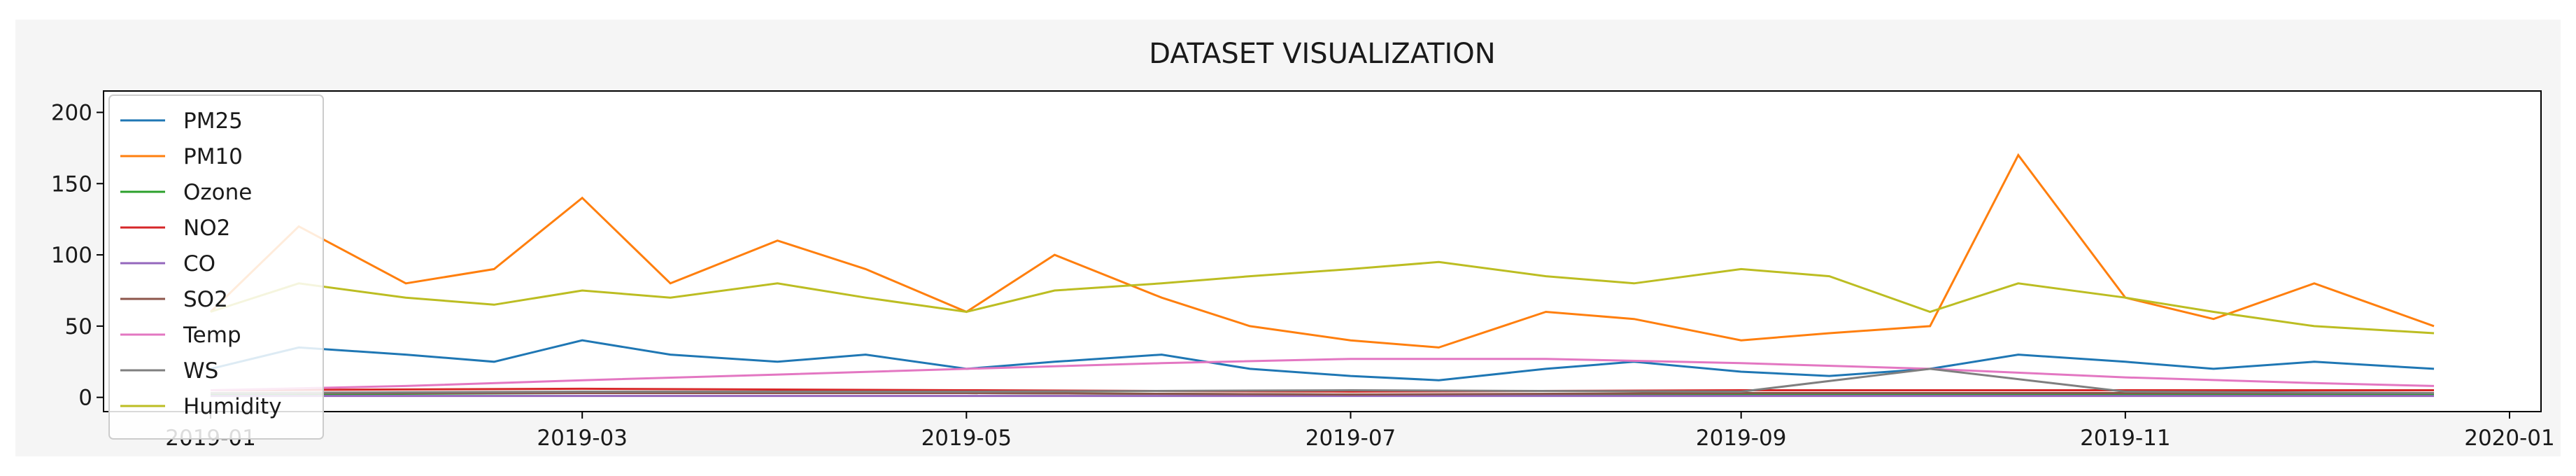 This screenshot has height=476, width=2576. Describe the element at coordinates (232, 406) in the screenshot. I see `legend-label-humidity: Humidity` at that location.